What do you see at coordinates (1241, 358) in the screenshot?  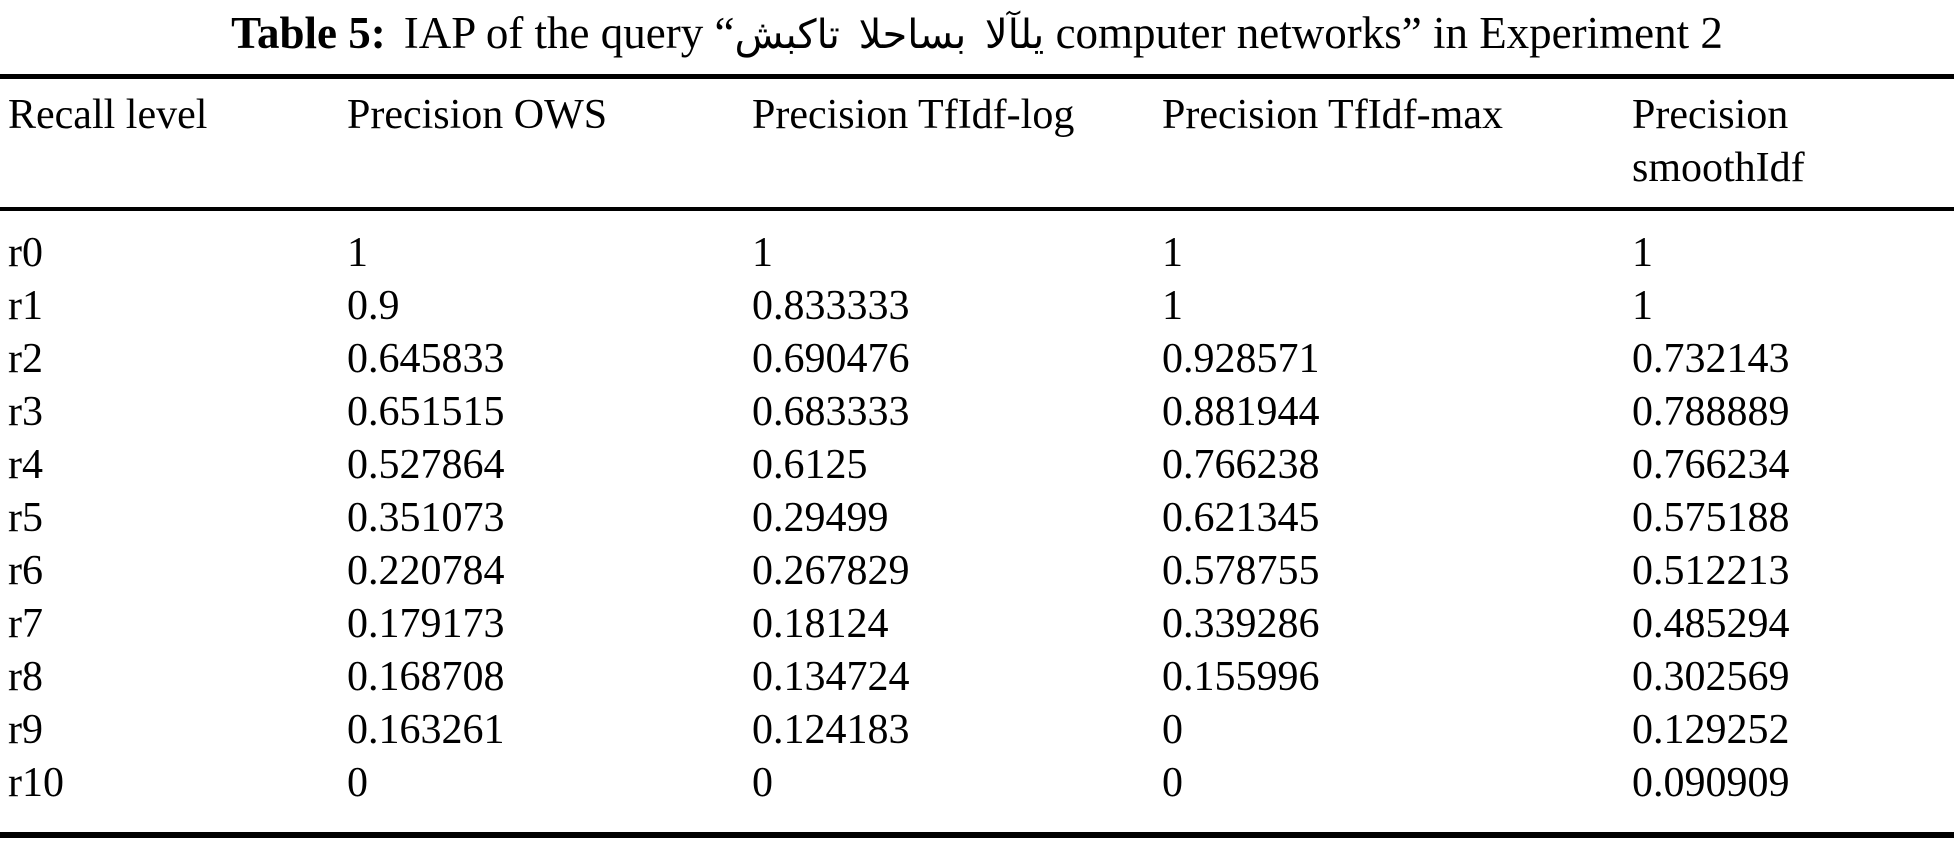 I see `cell-precision-tfidf-max: 0.928571` at bounding box center [1241, 358].